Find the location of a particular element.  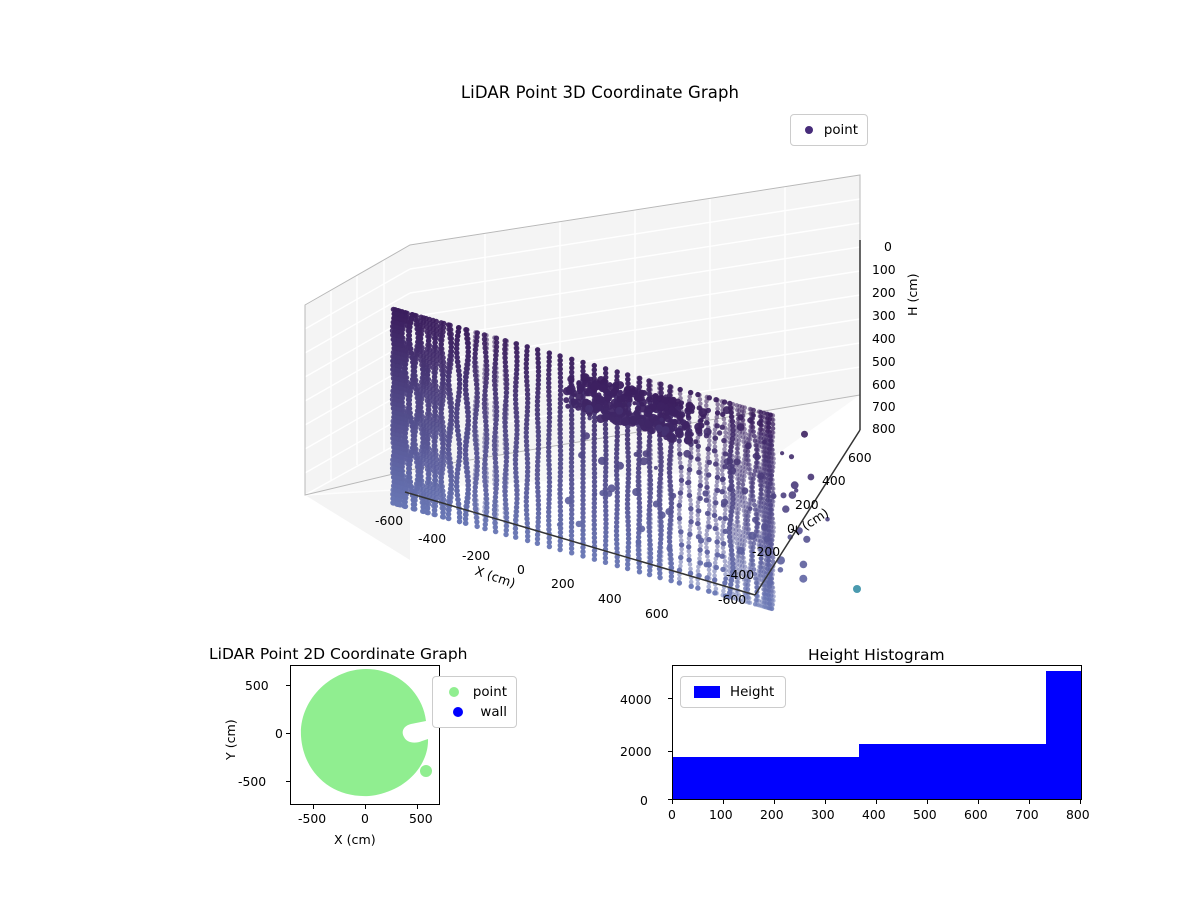

z-tick-0: 0 is located at coordinates (888, 246).